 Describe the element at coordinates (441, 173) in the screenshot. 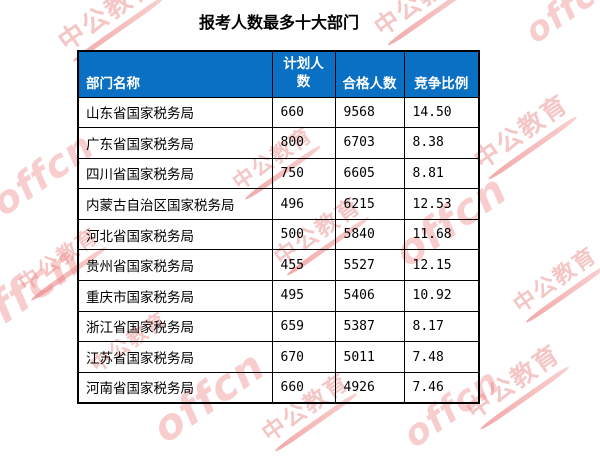

I see `competition-ratio-cell: 8.81` at that location.